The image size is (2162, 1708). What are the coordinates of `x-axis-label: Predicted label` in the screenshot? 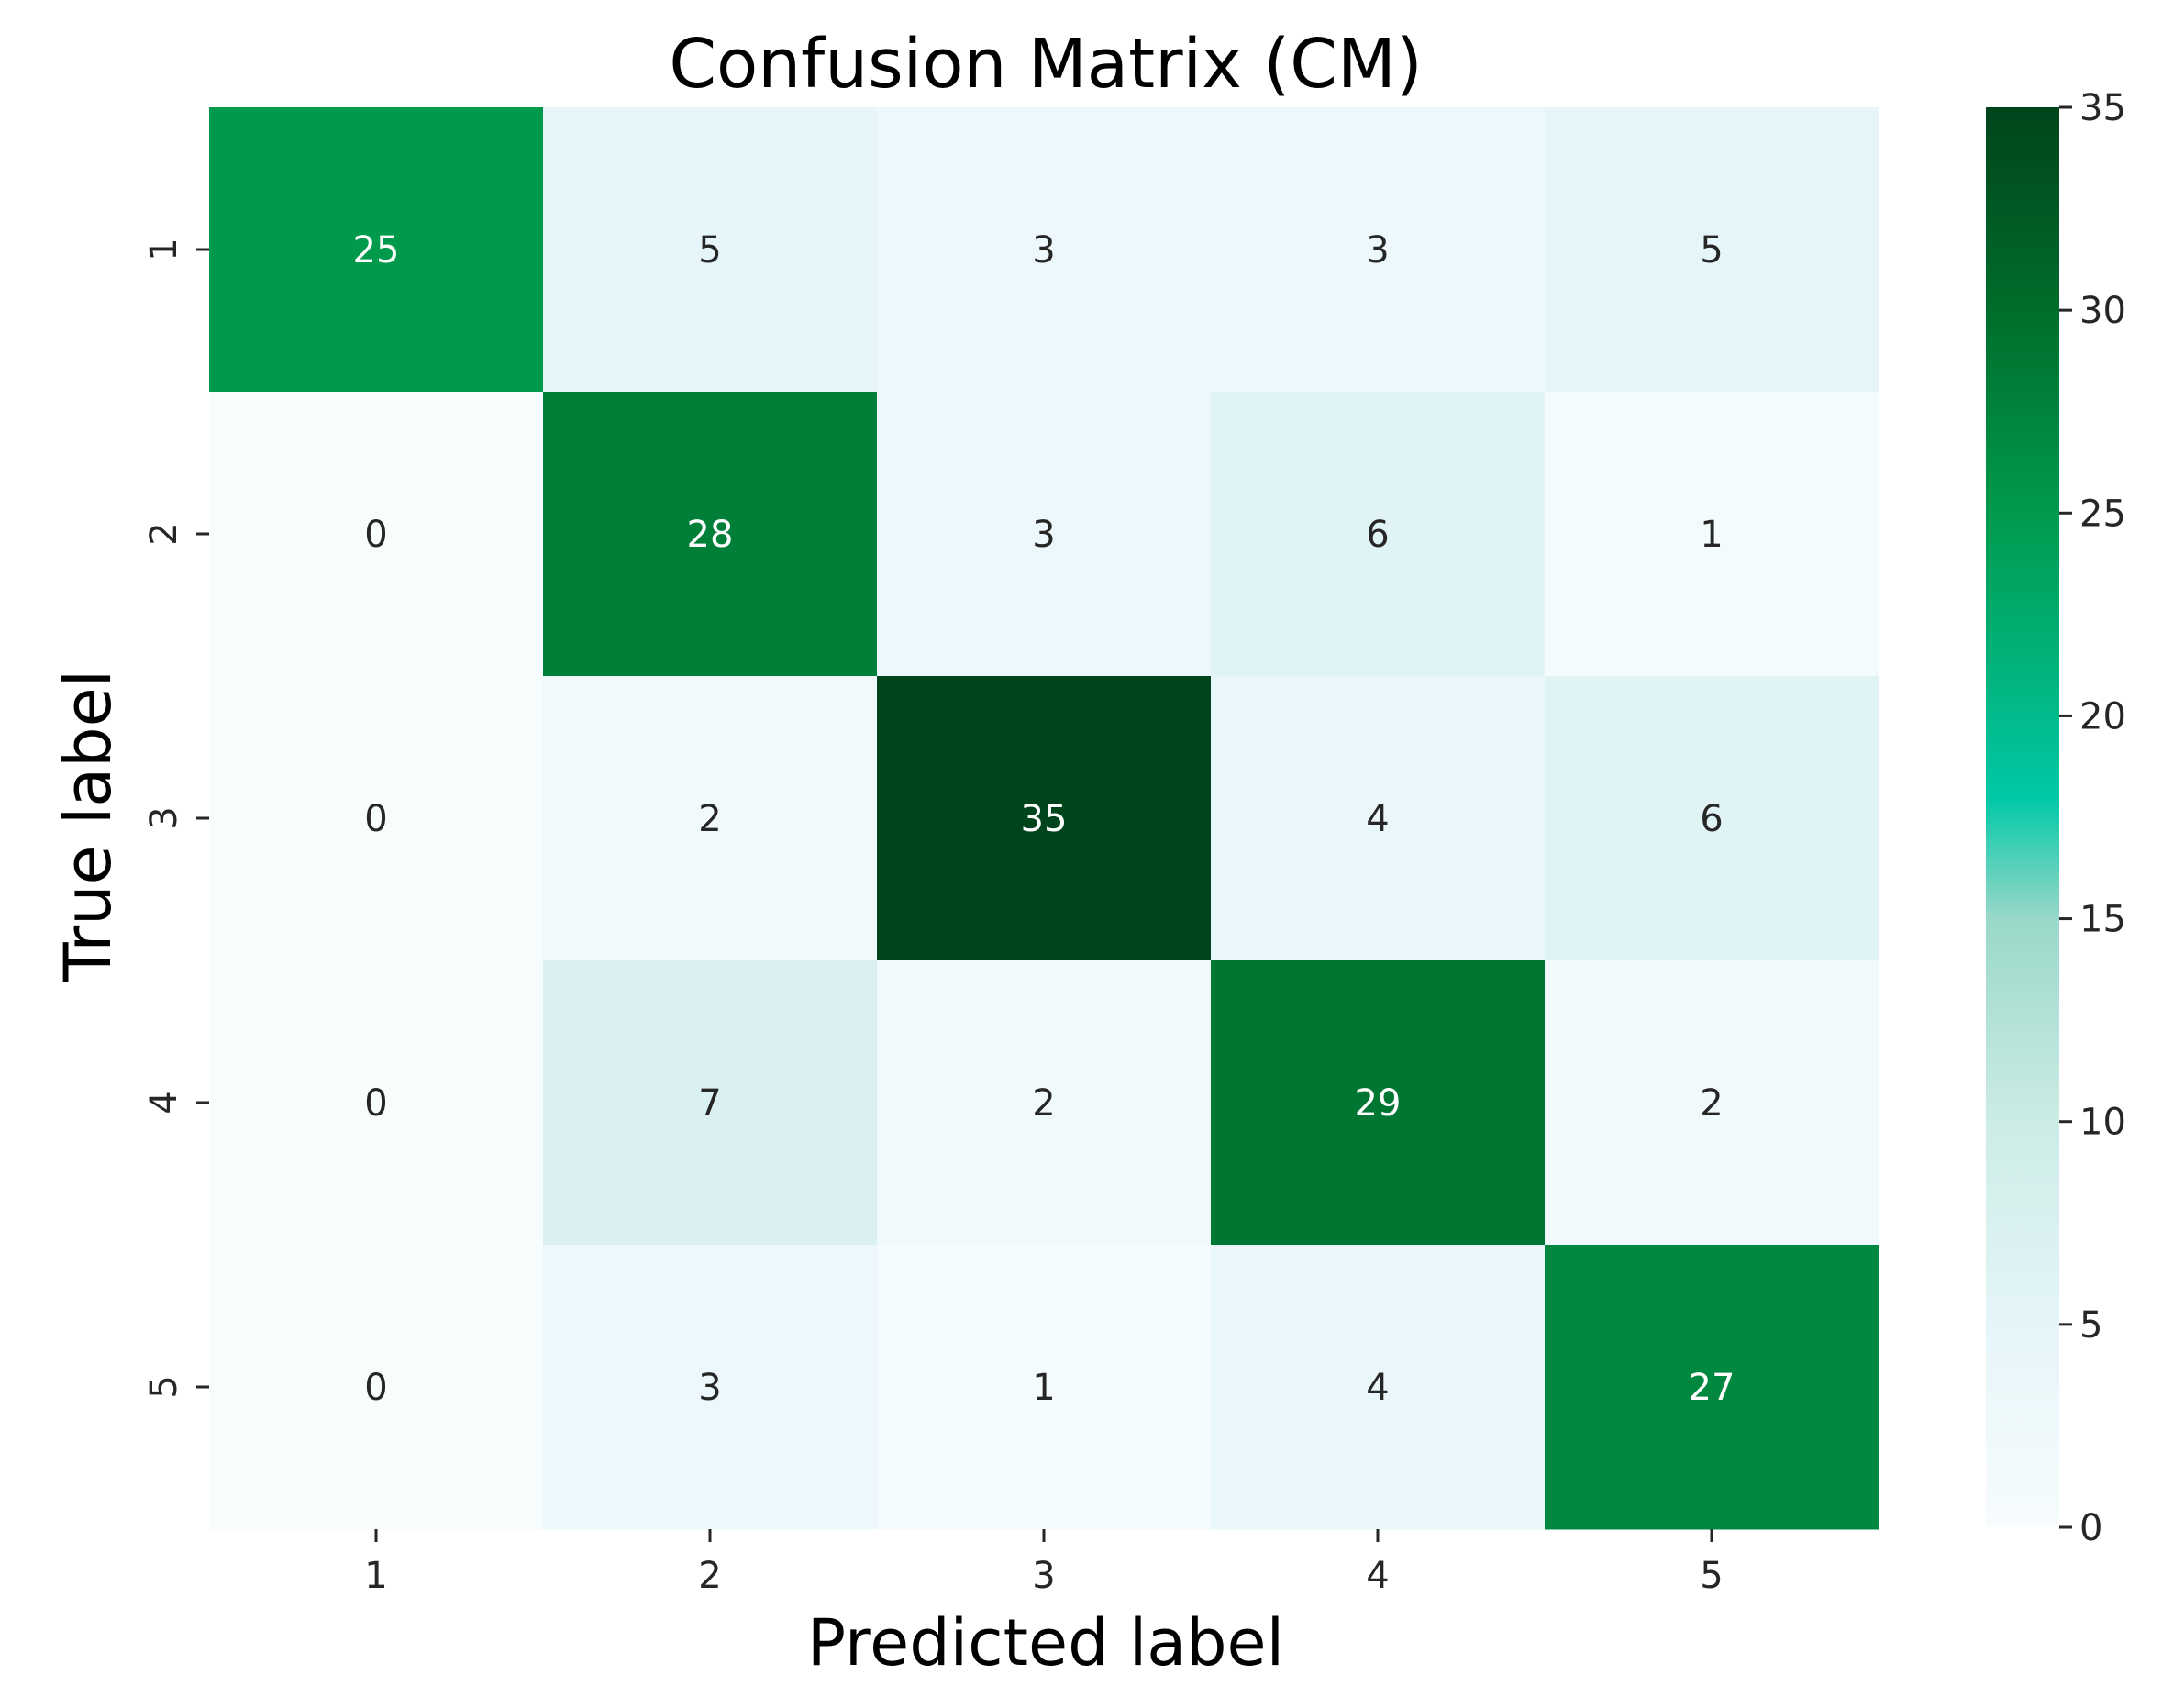 It's located at (1045, 1642).